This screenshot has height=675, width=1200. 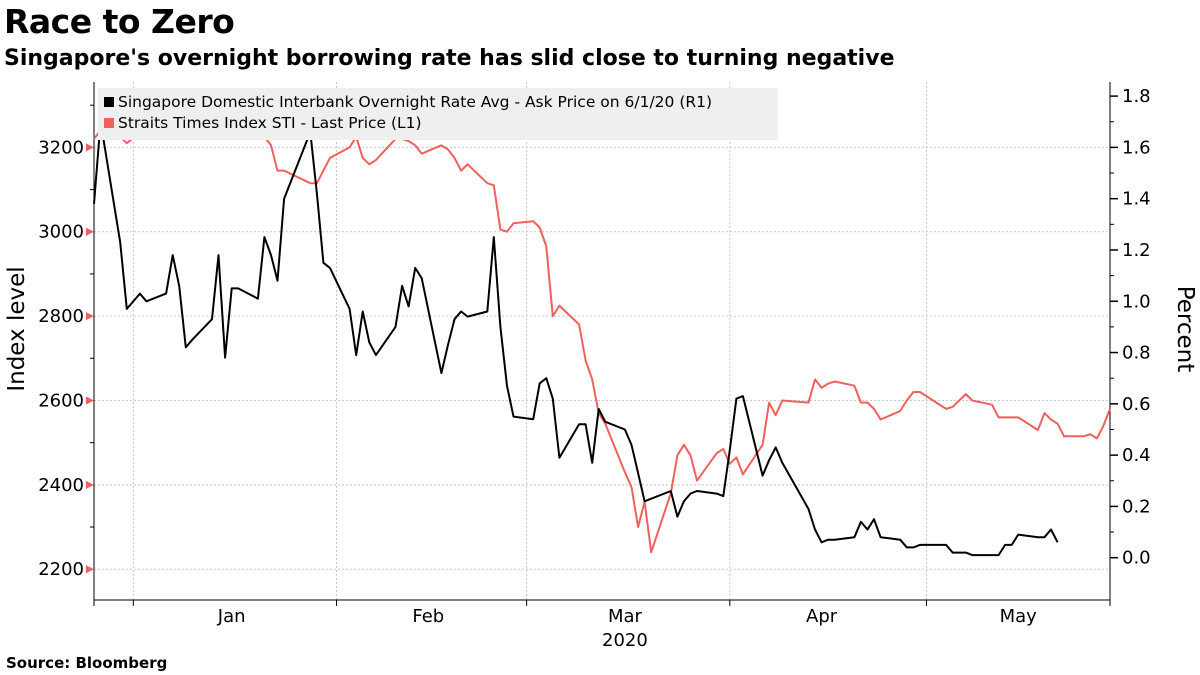 What do you see at coordinates (1130, 327) in the screenshot?
I see `right-axis-ticks: 0.0 0.2 0.4 0.6 0.8 1.0 1.2 1.4 1.6 1.8` at bounding box center [1130, 327].